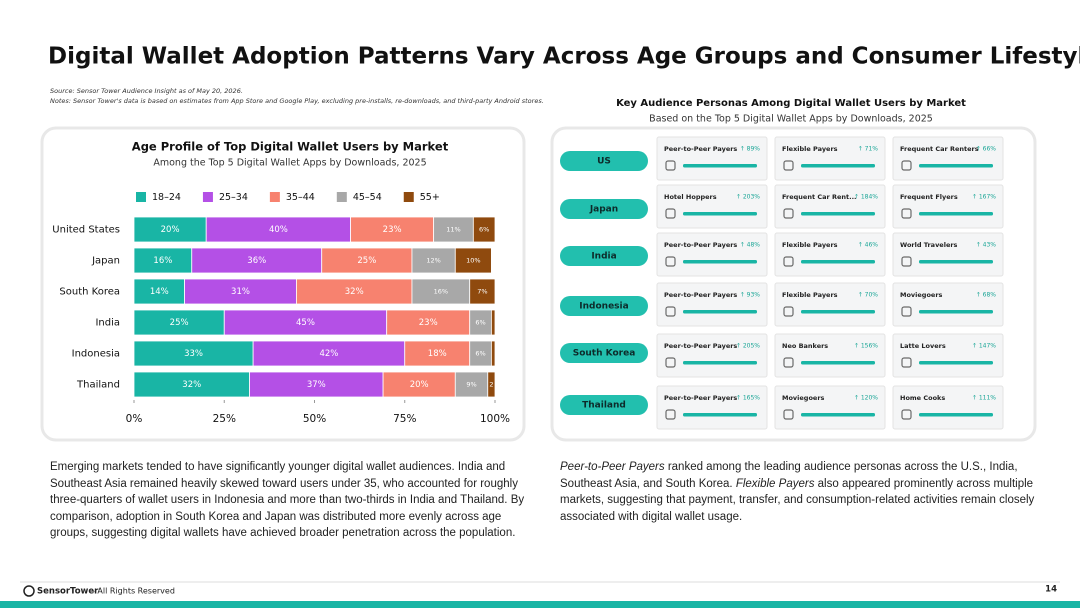  Describe the element at coordinates (233, 197) in the screenshot. I see `legend-label: 25–34` at that location.